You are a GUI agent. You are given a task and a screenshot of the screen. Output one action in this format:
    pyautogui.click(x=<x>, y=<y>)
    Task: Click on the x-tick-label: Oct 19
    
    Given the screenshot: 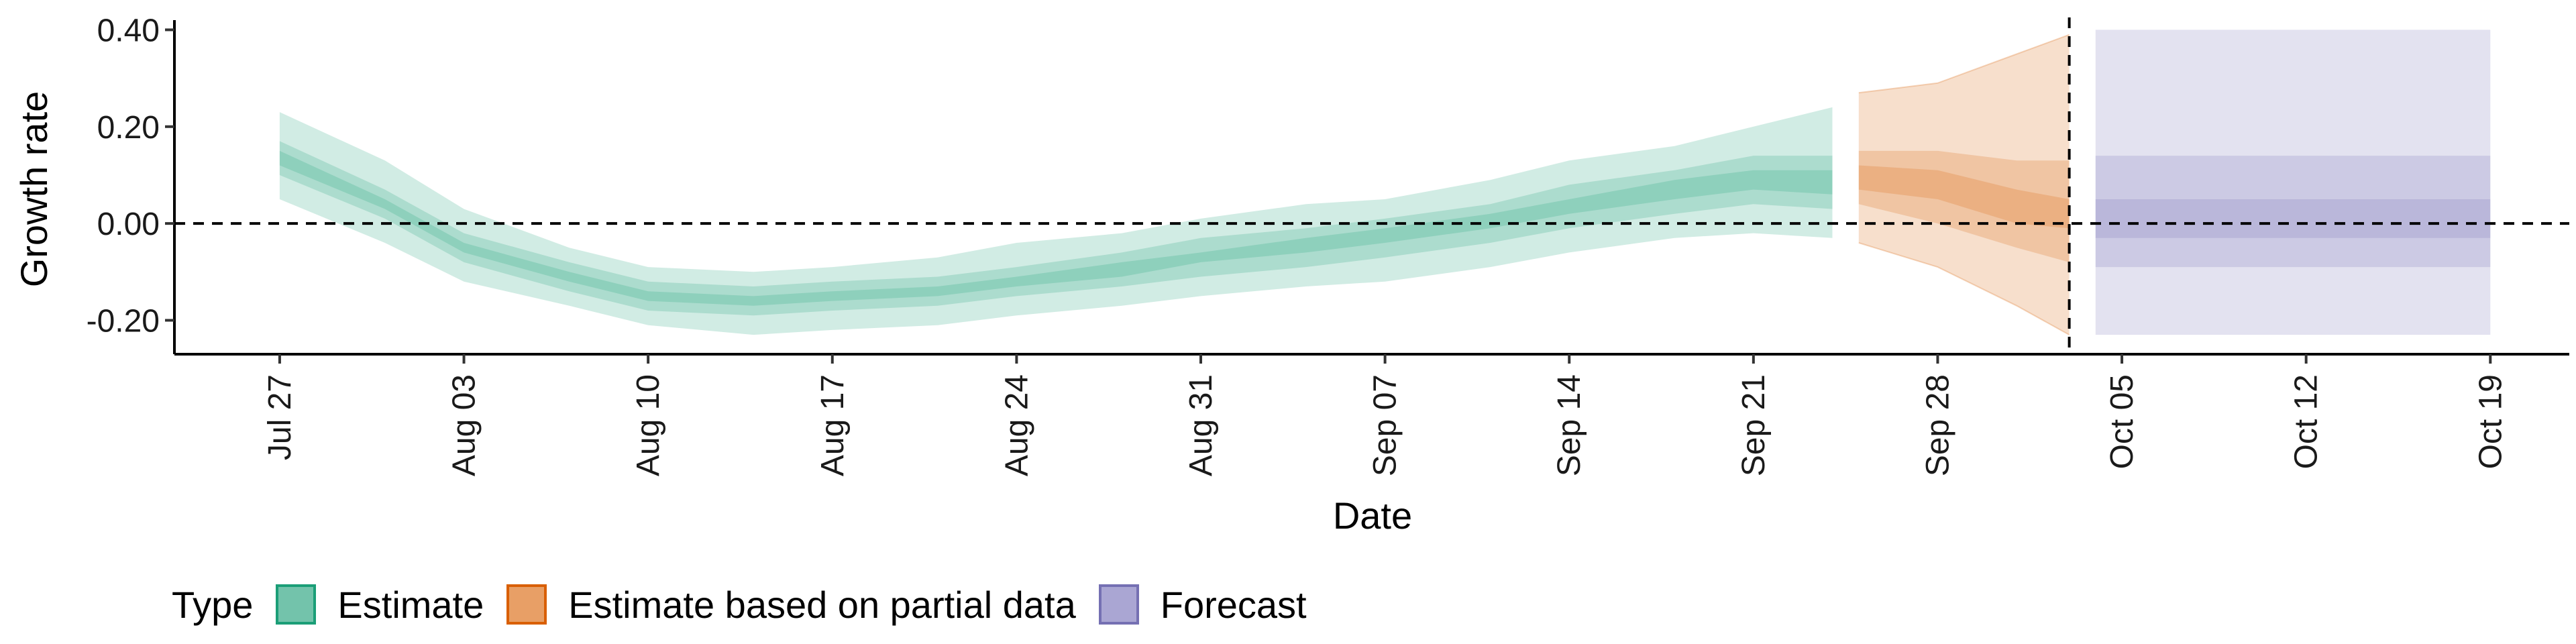 What is the action you would take?
    pyautogui.click(x=2490, y=421)
    